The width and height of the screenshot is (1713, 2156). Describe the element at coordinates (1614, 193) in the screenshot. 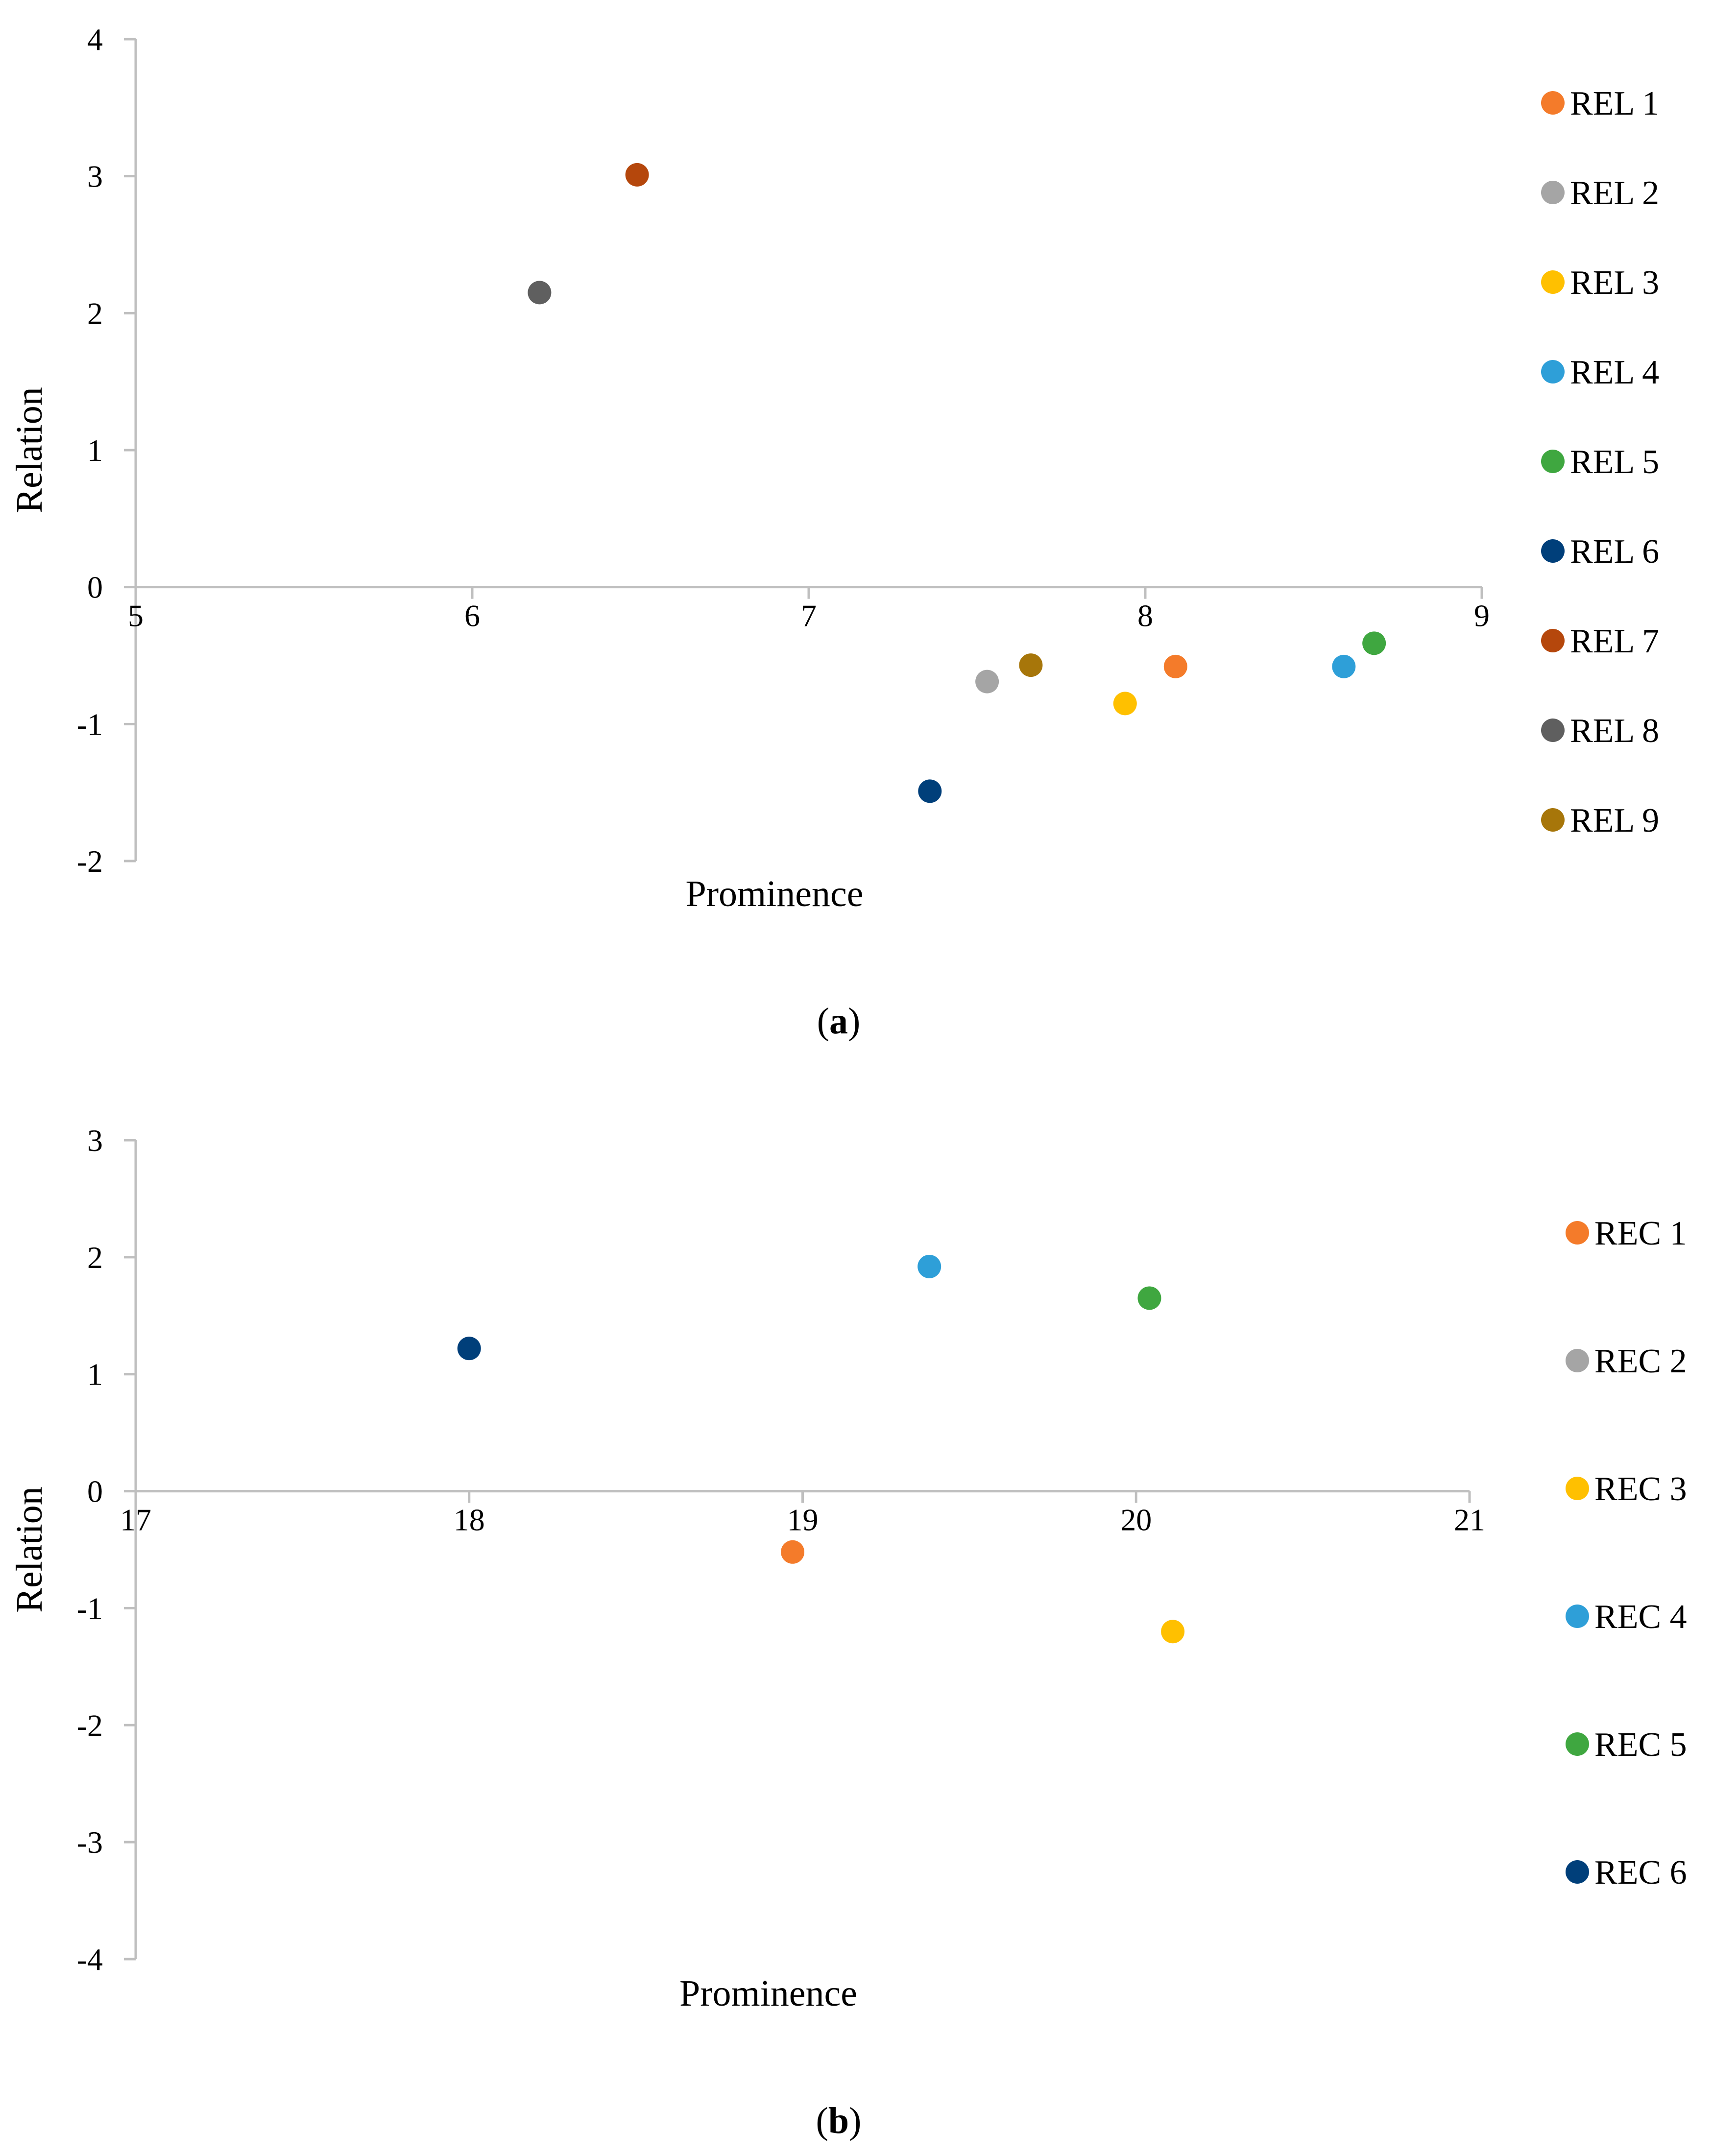

I see `legend-label: REL 2` at that location.